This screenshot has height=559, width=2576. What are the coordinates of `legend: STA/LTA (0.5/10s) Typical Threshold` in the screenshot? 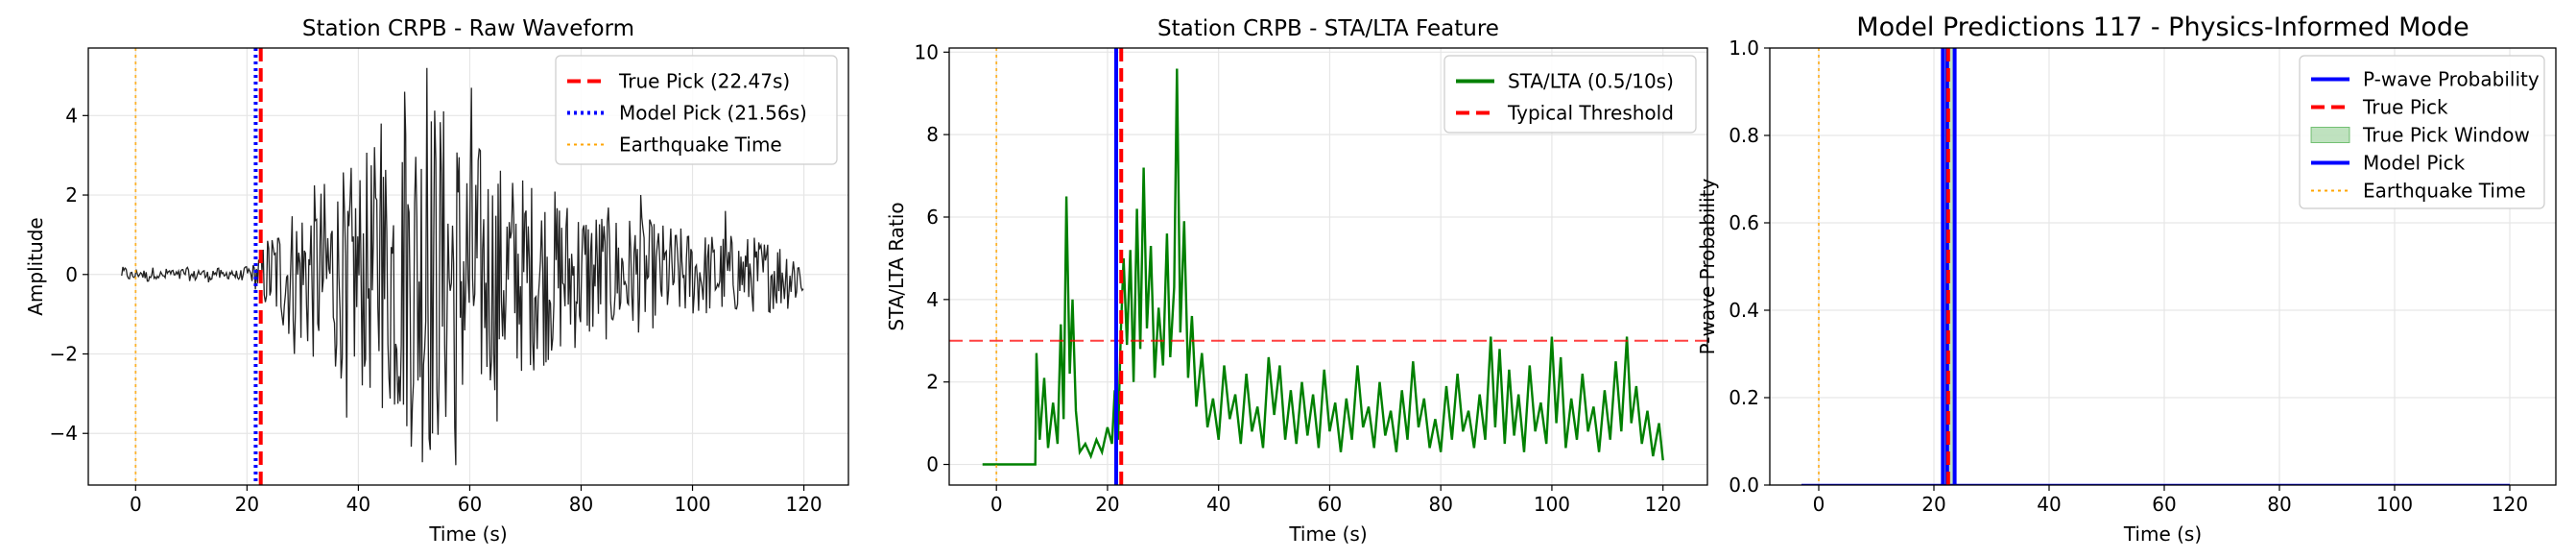 It's located at (1570, 94).